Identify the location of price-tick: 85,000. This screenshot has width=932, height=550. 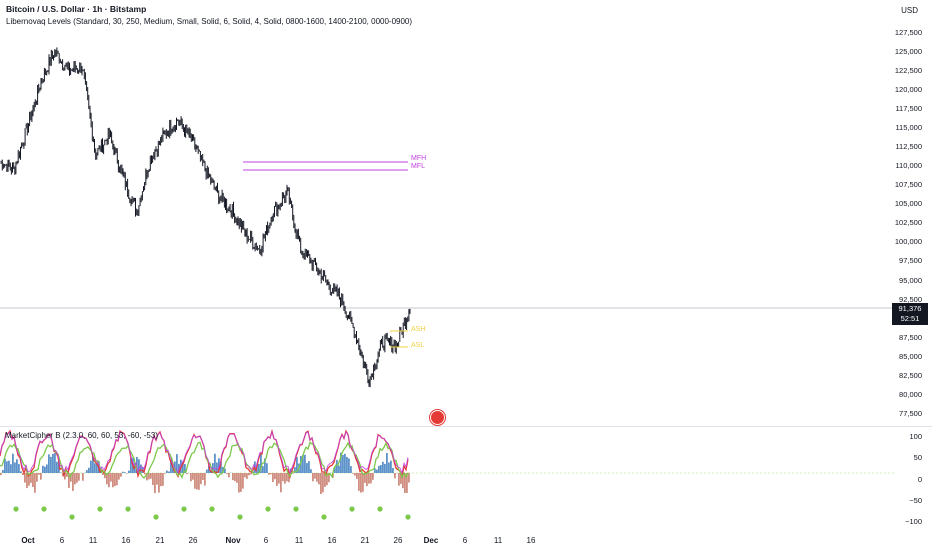
(910, 356).